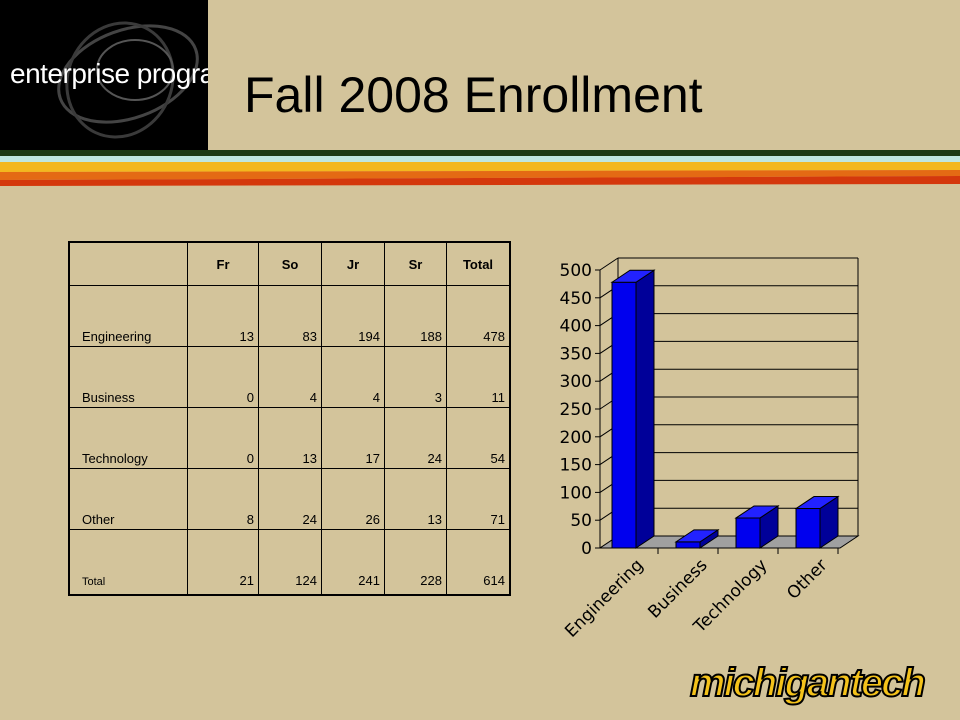  Describe the element at coordinates (478, 438) in the screenshot. I see `table-cell: 54` at that location.